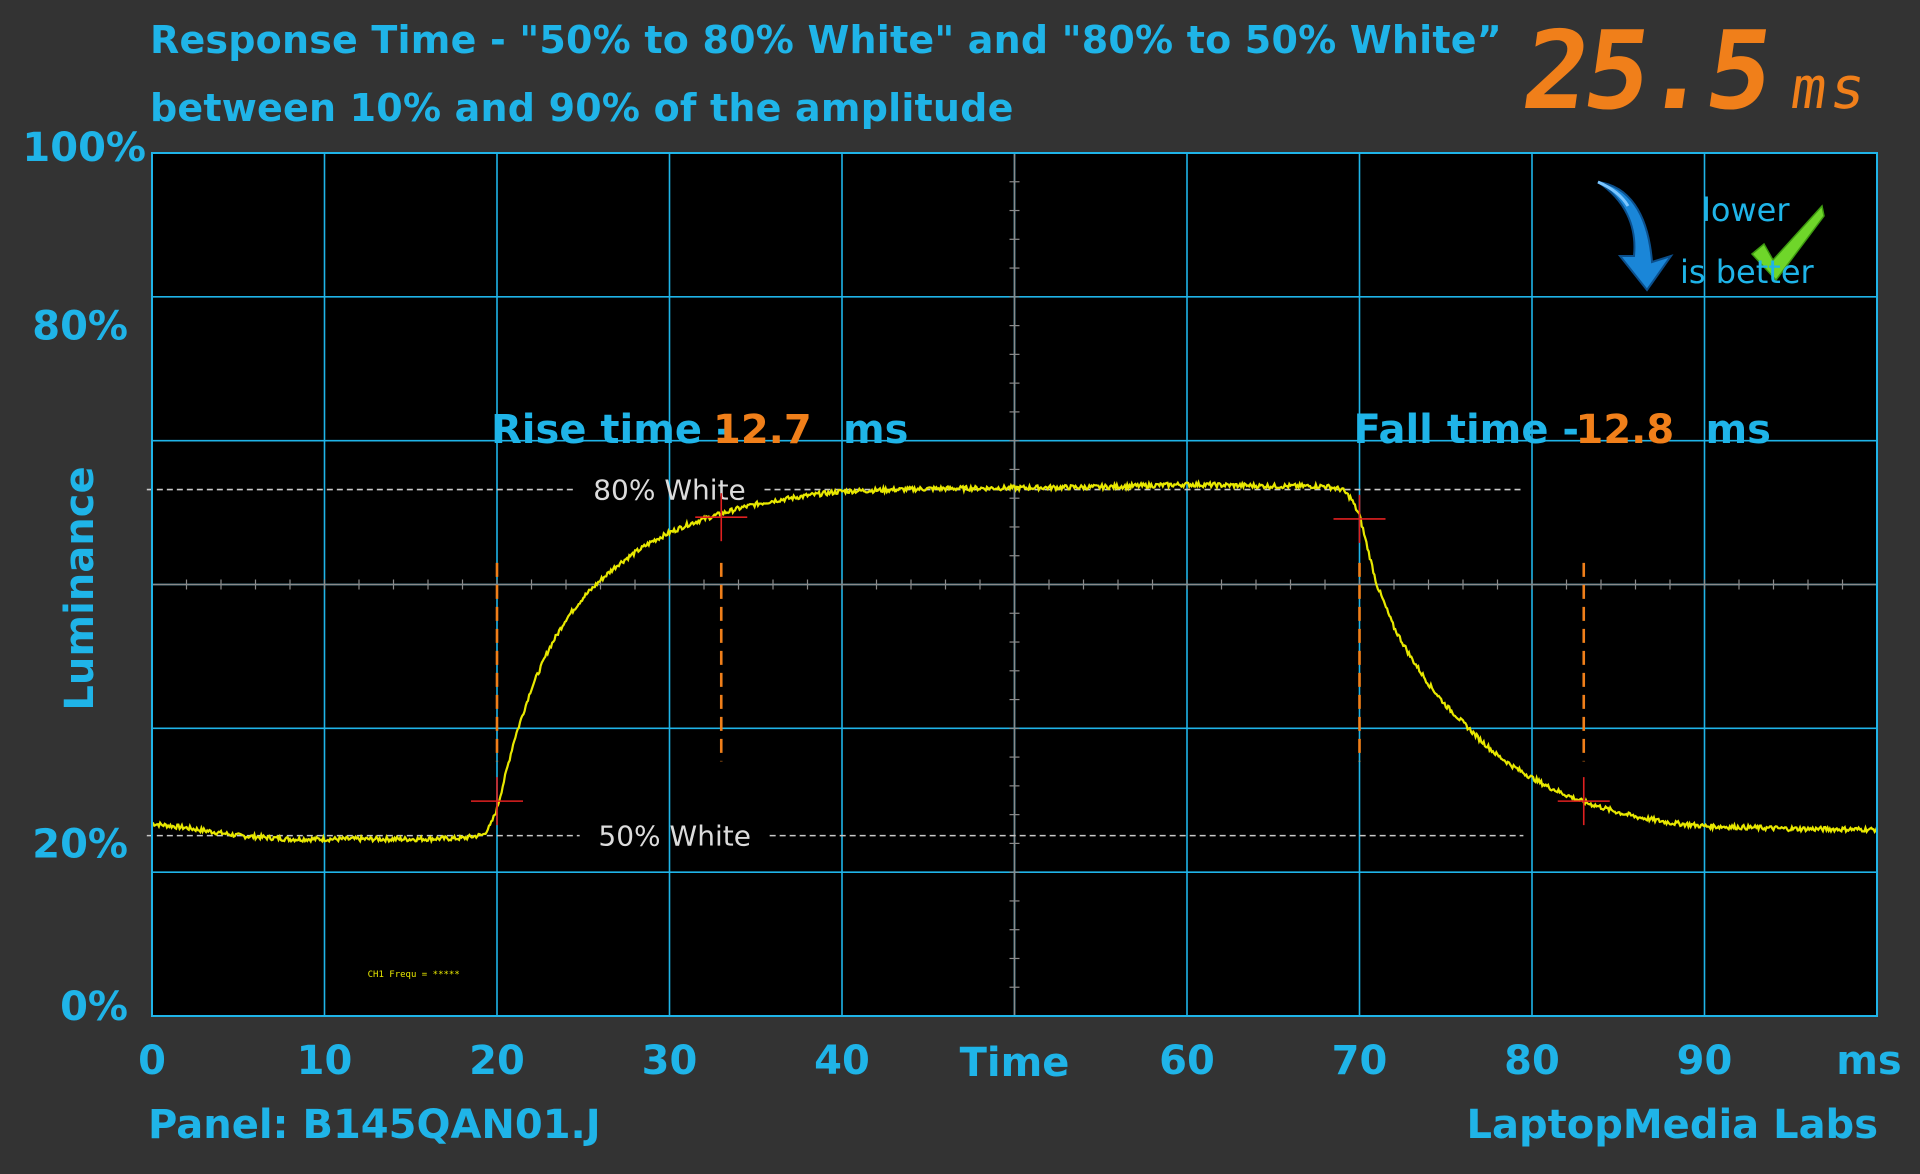  What do you see at coordinates (80, 844) in the screenshot?
I see `y-tick-label: 20%` at bounding box center [80, 844].